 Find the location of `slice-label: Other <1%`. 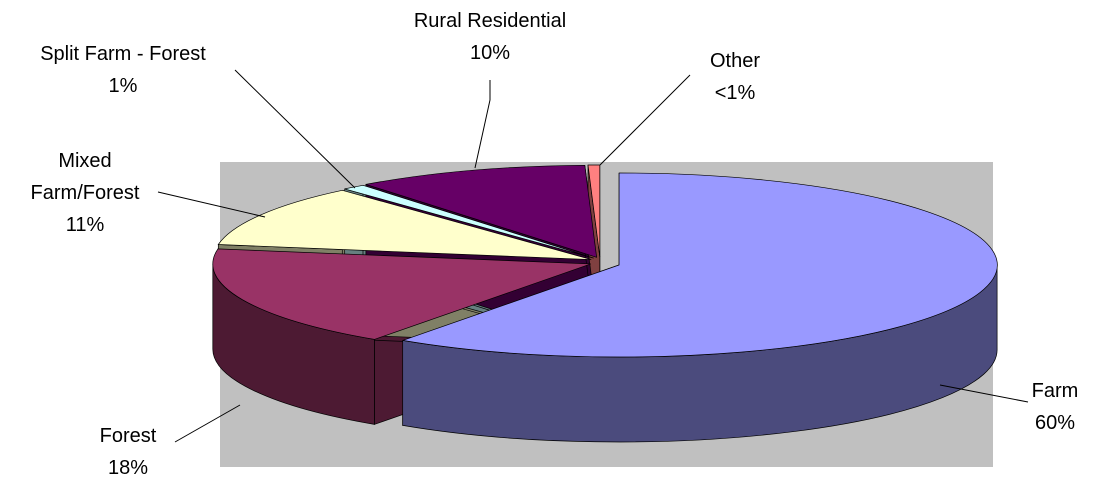

slice-label: Other <1% is located at coordinates (735, 77).